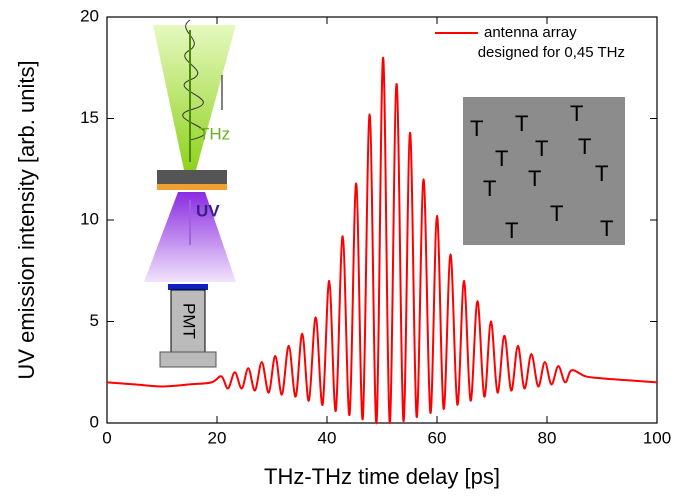  Describe the element at coordinates (190, 193) in the screenshot. I see `setup-diagram` at that location.